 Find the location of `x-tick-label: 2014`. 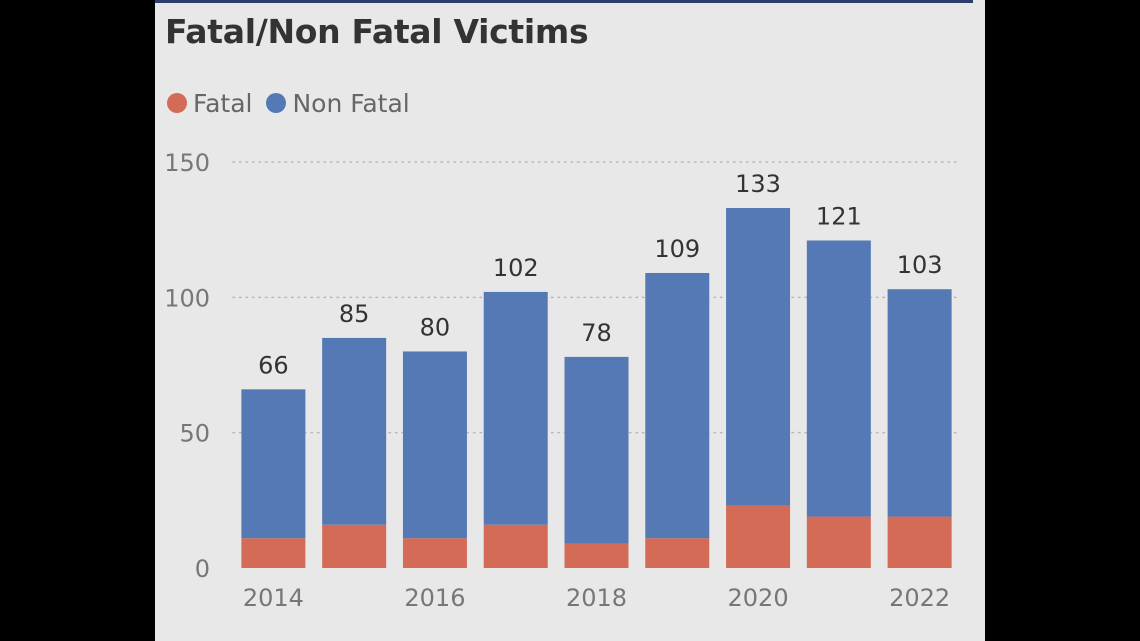

x-tick-label: 2014 is located at coordinates (273, 598).